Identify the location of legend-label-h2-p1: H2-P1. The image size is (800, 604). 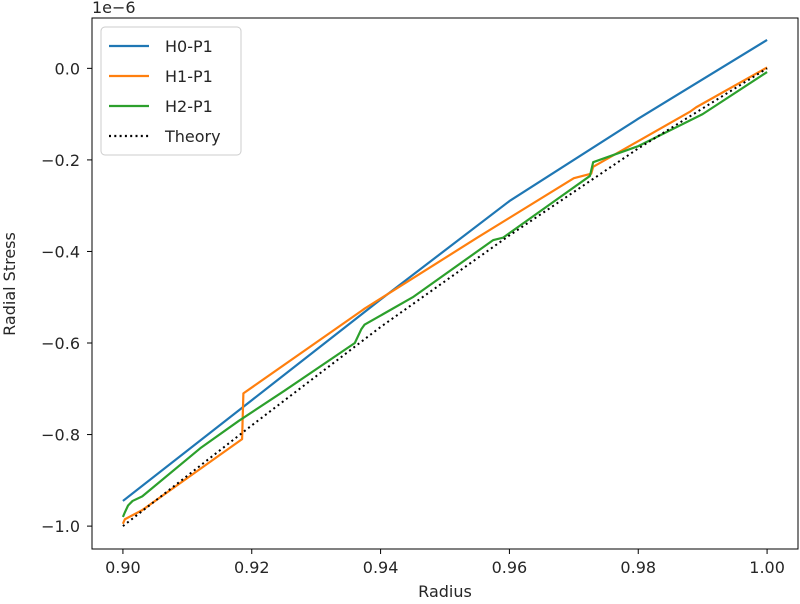
(189, 106).